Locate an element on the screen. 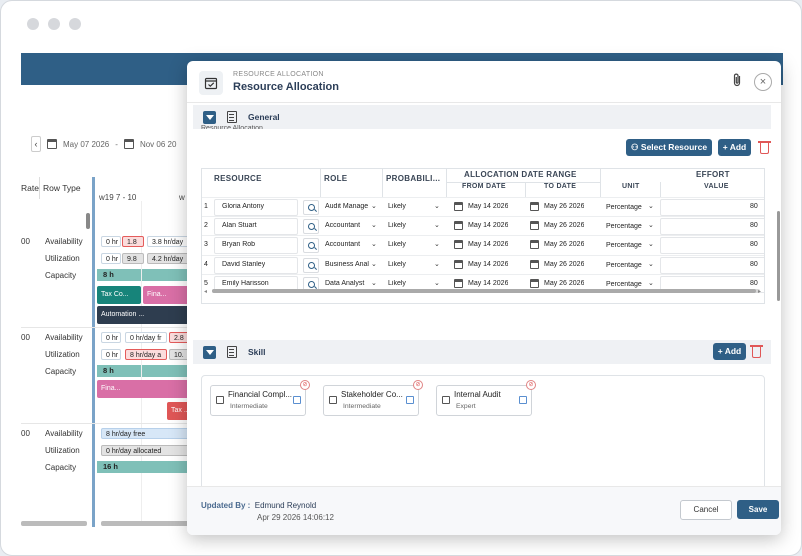  add-skill-button: + Add is located at coordinates (729, 351).